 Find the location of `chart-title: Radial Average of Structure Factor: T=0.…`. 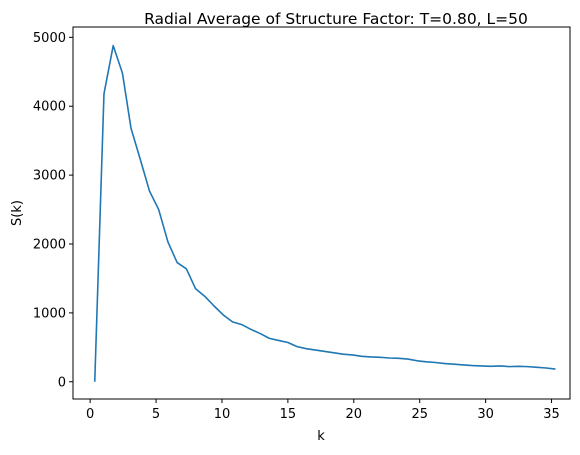

chart-title: Radial Average of Structure Factor: T=0.… is located at coordinates (336, 19).